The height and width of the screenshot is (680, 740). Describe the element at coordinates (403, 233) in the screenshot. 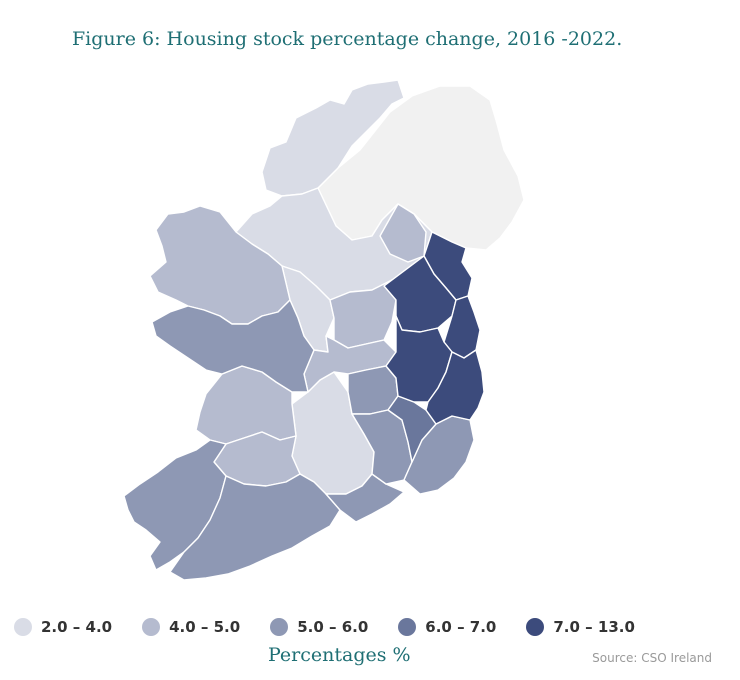

I see `county-monaghan` at that location.